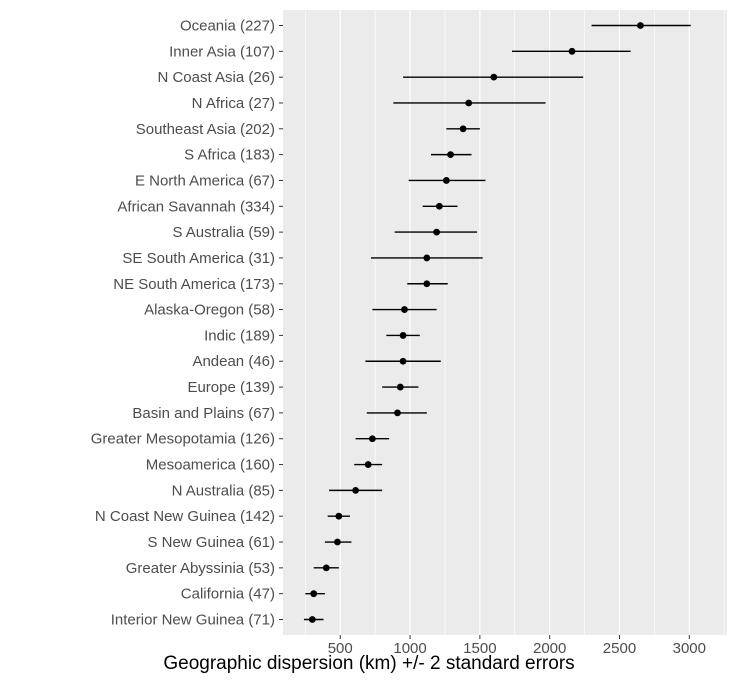  I want to click on x-tick-label: 3000, so click(689, 647).